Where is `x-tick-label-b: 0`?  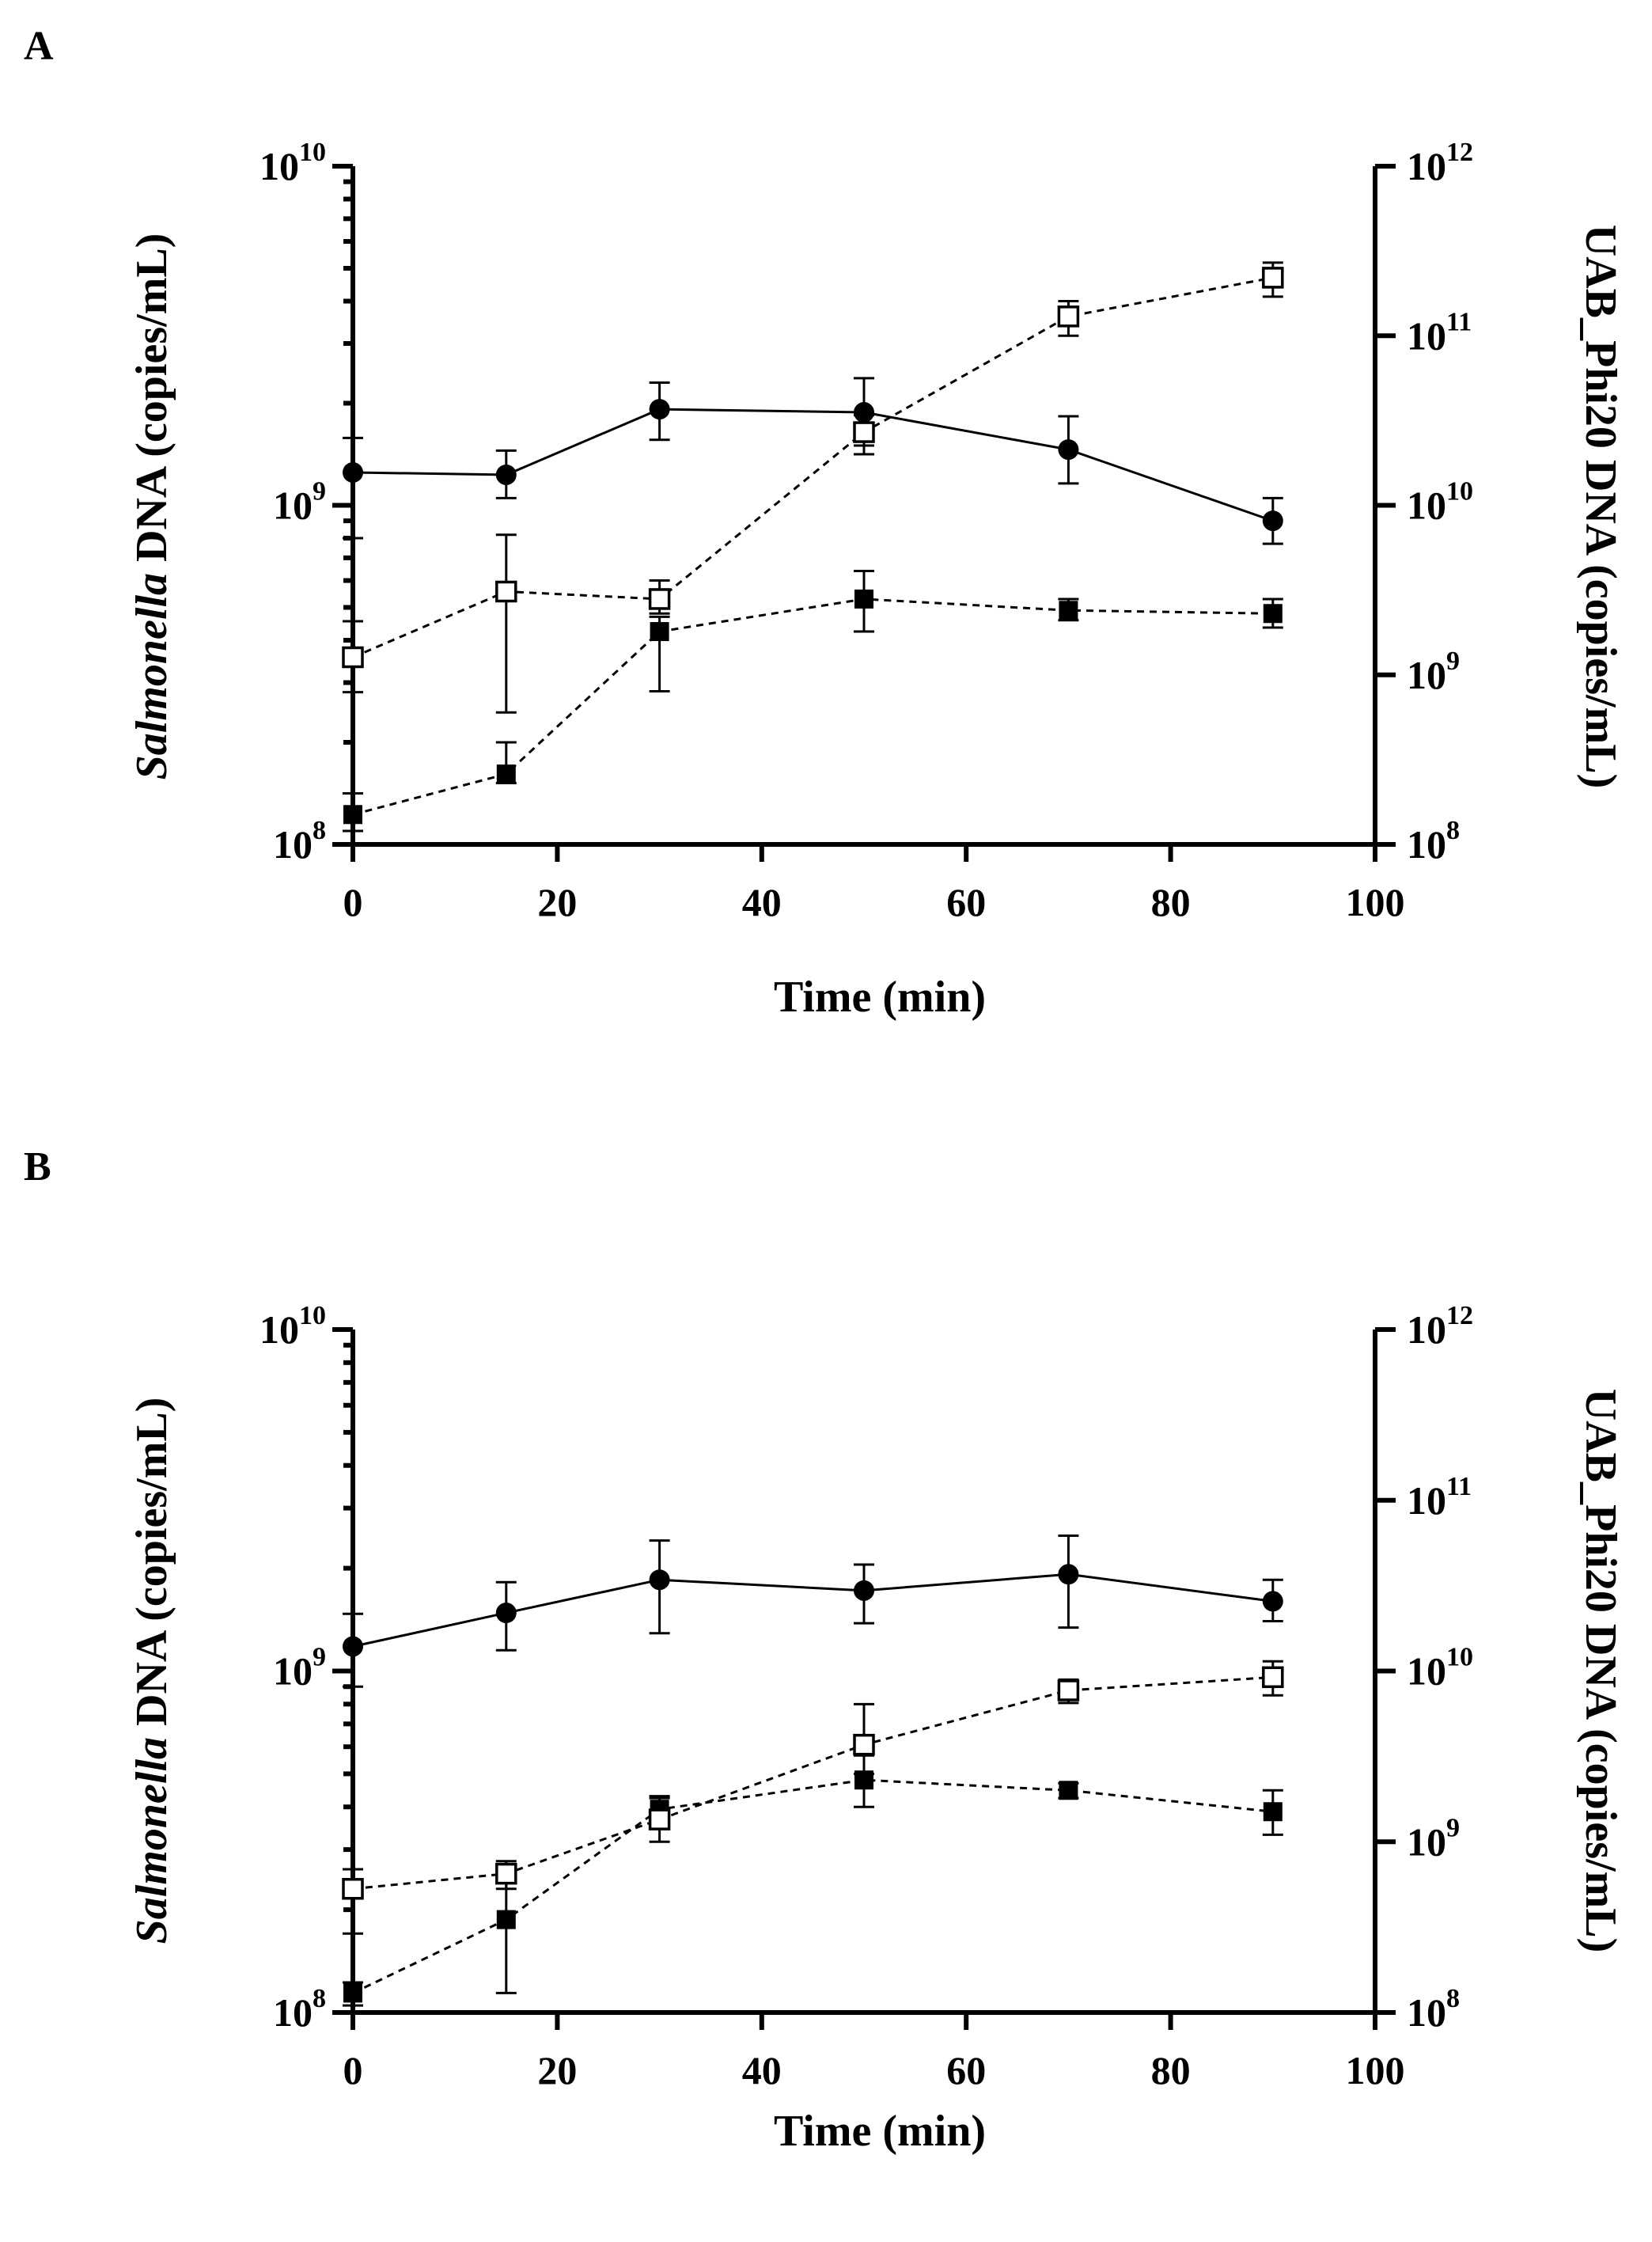 x-tick-label-b: 0 is located at coordinates (353, 2070).